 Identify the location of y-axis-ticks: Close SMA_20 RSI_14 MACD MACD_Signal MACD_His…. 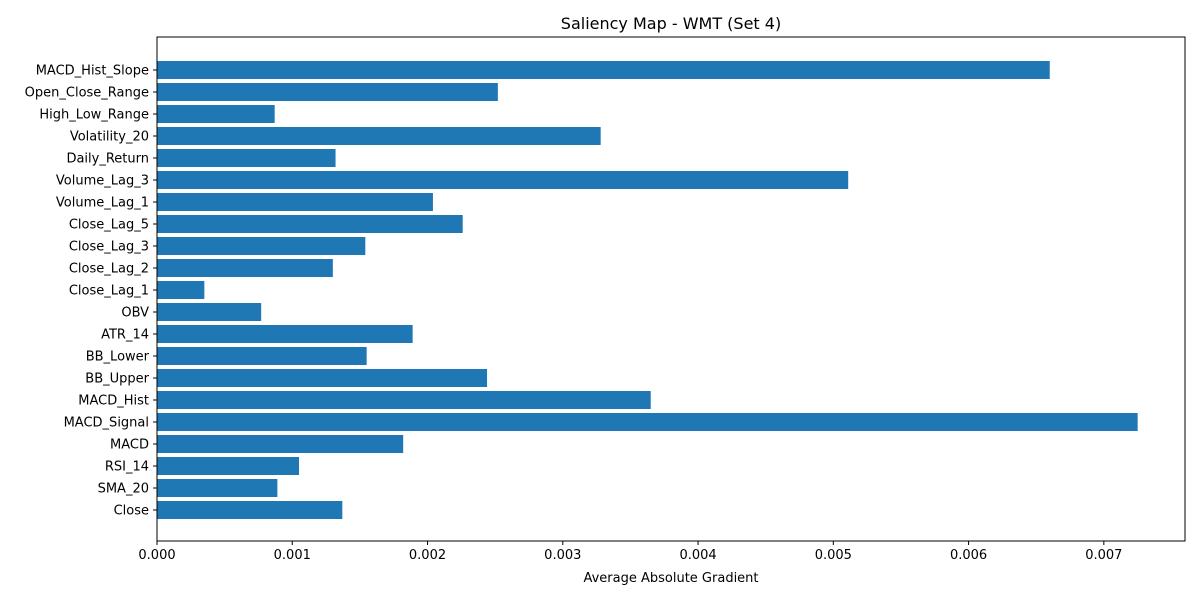
(91, 291).